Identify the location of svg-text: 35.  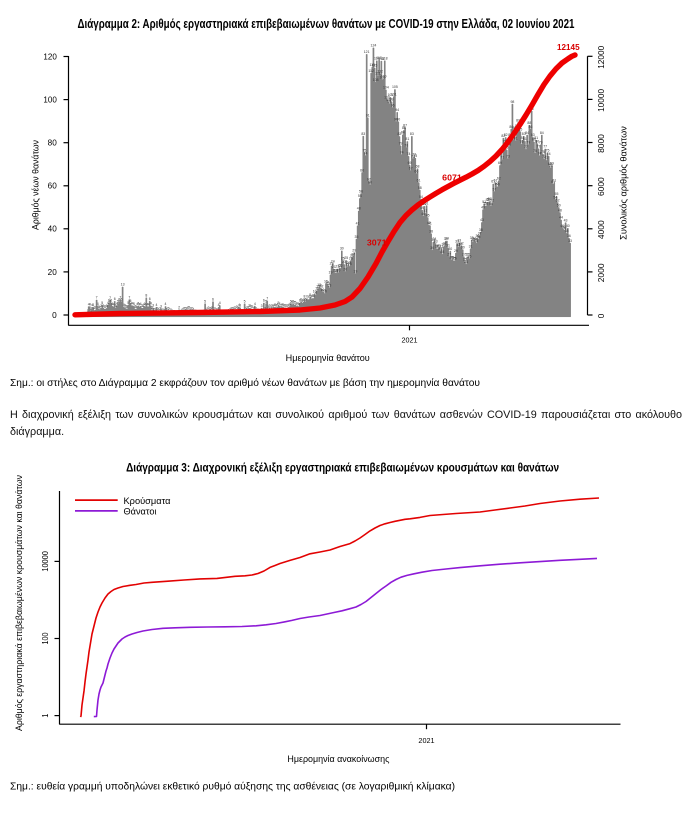
(479, 237).